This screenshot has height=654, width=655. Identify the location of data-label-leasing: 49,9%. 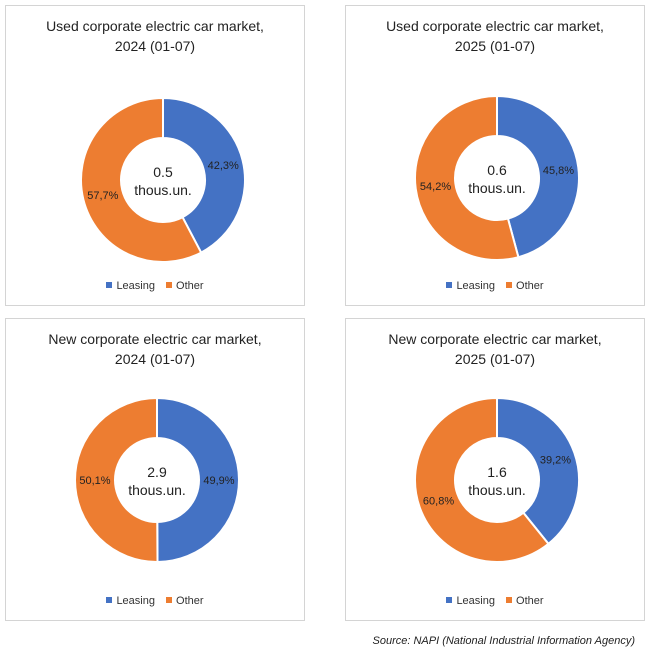
(218, 481).